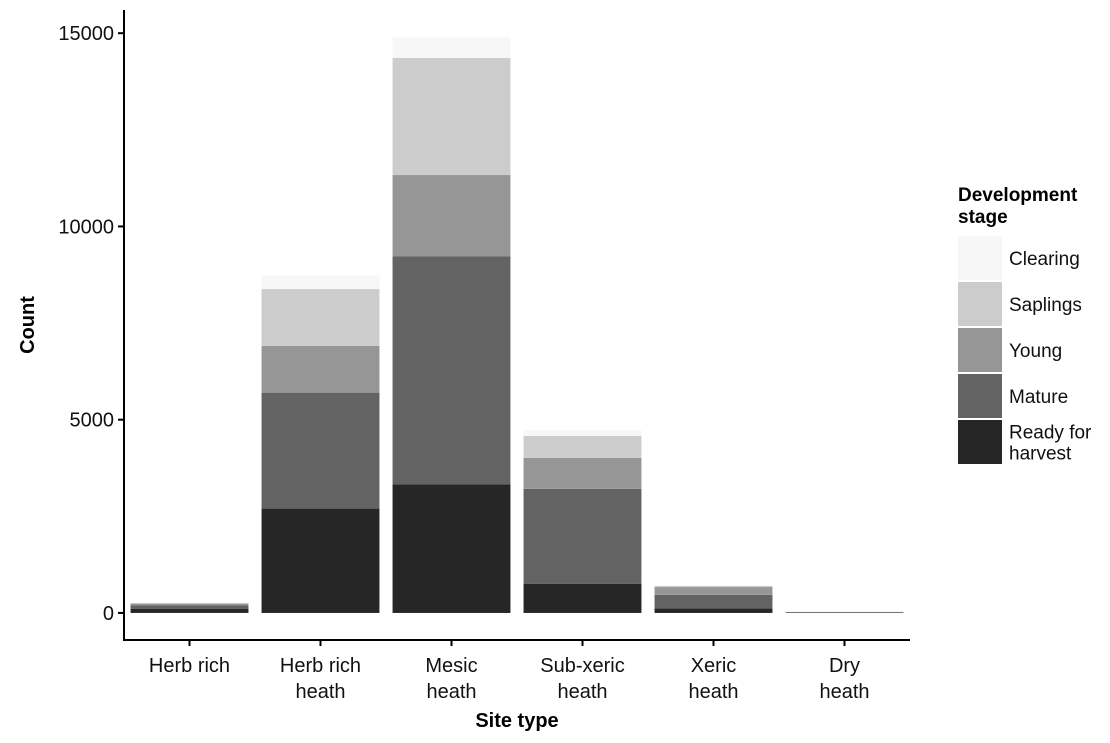  I want to click on bar-segment-herb-rich-saplings, so click(189, 603).